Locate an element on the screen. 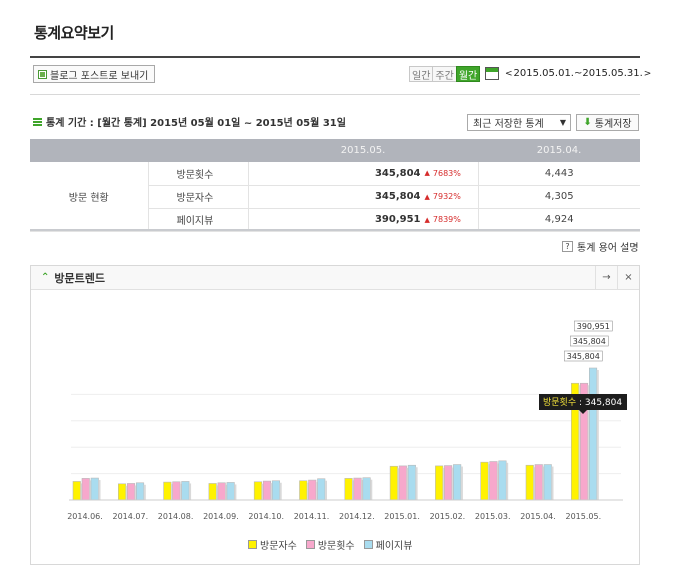 The image size is (683, 565). page-title: 통계요약보기 is located at coordinates (74, 33).